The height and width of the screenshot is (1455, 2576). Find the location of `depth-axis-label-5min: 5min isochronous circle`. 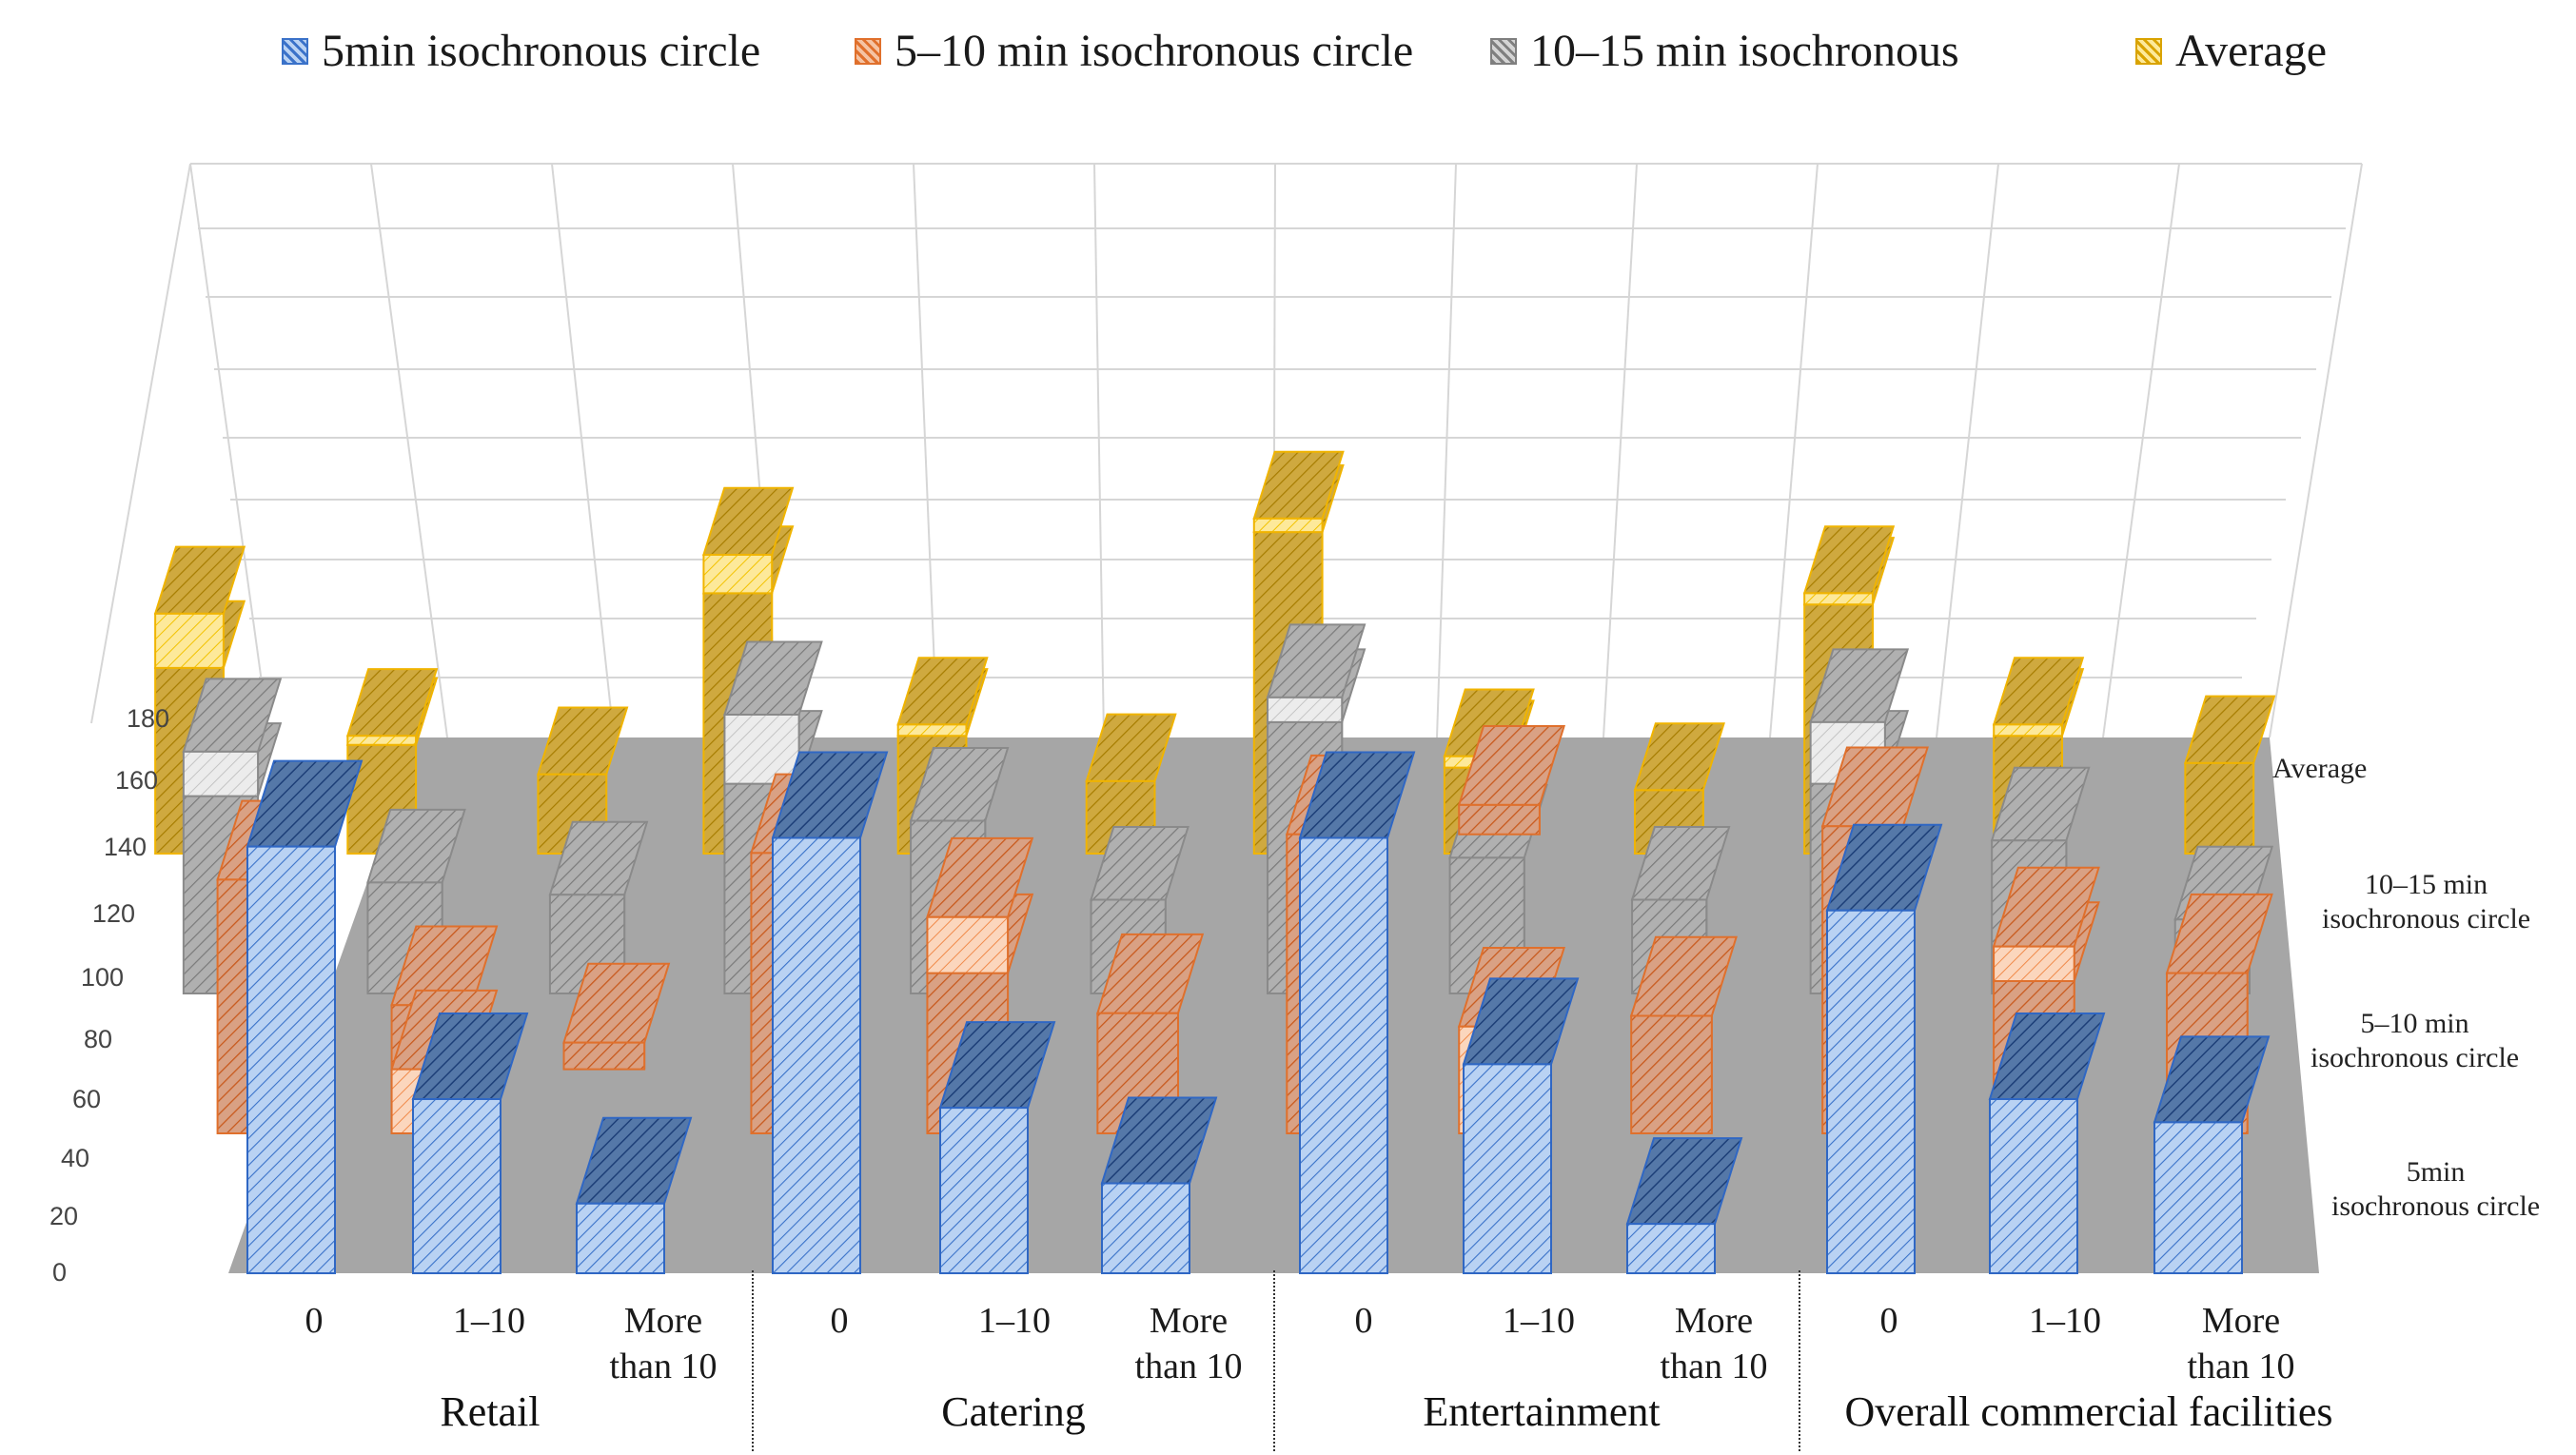

depth-axis-label-5min: 5min isochronous circle is located at coordinates (2435, 1190).